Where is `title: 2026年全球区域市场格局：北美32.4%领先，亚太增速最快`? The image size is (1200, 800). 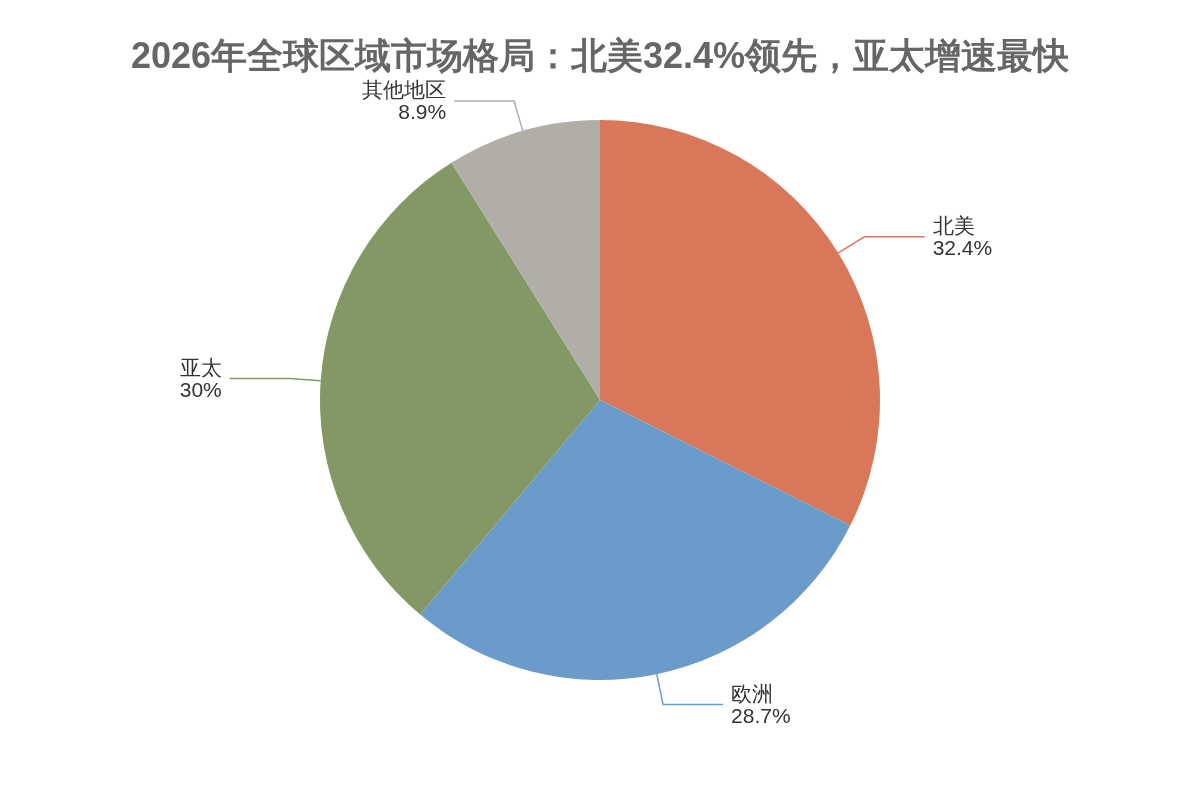 title: 2026年全球区域市场格局：北美32.4%领先，亚太增速最快 is located at coordinates (600, 55).